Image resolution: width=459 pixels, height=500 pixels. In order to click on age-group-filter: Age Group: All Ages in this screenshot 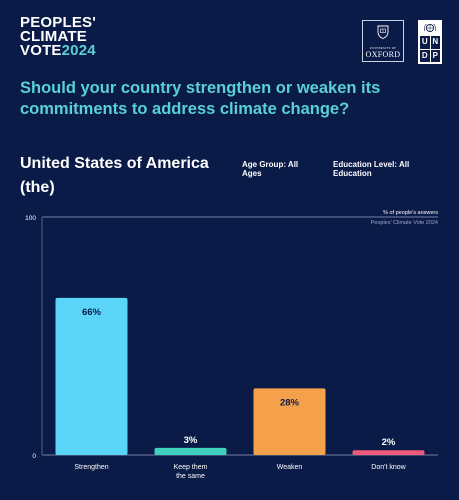, I will do `click(270, 169)`.